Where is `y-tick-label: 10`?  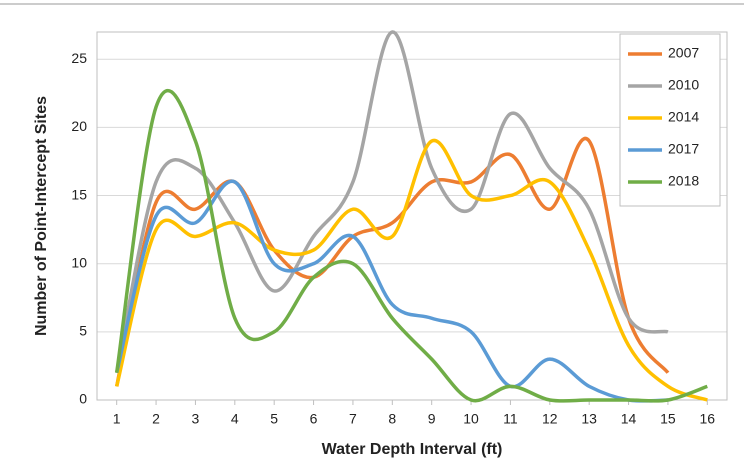 y-tick-label: 10 is located at coordinates (79, 262).